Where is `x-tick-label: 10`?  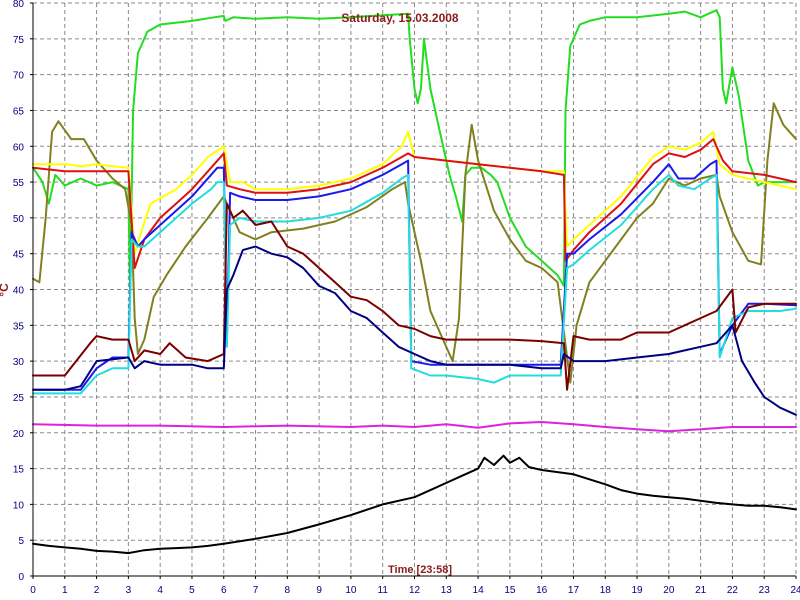
x-tick-label: 10 is located at coordinates (351, 590).